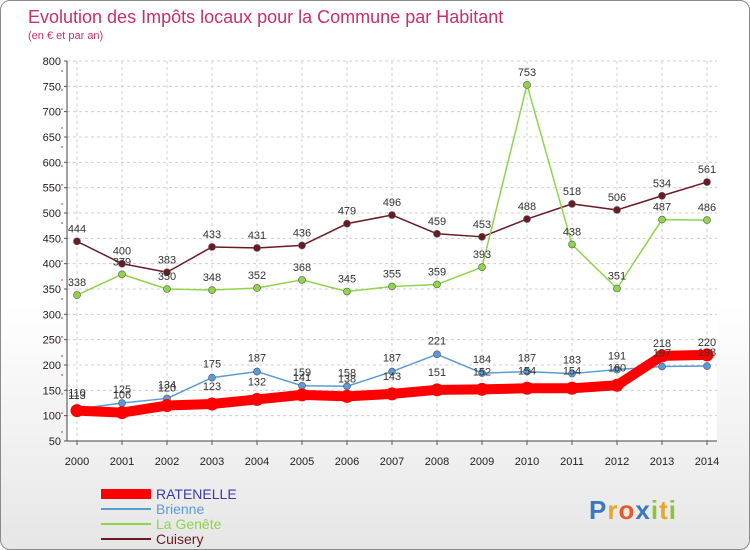 The width and height of the screenshot is (750, 550). Describe the element at coordinates (662, 208) in the screenshot. I see `data-label: 487` at that location.